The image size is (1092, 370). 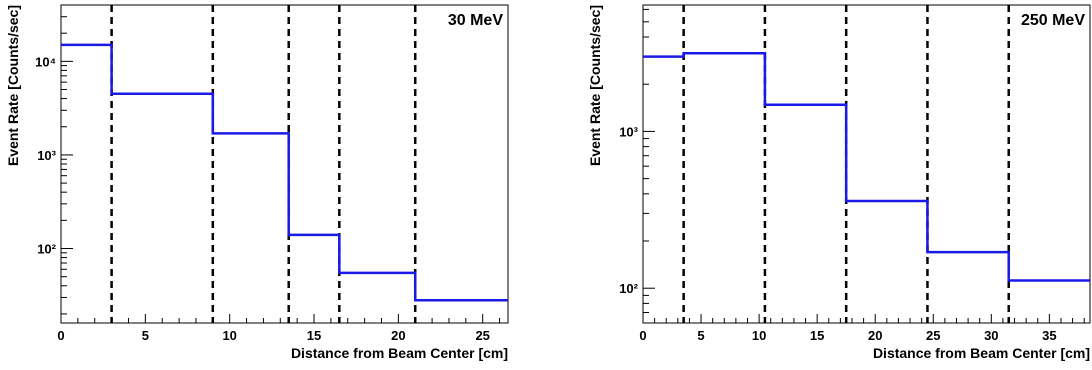 What do you see at coordinates (1053, 20) in the screenshot?
I see `energy-label: 250 MeV` at bounding box center [1053, 20].